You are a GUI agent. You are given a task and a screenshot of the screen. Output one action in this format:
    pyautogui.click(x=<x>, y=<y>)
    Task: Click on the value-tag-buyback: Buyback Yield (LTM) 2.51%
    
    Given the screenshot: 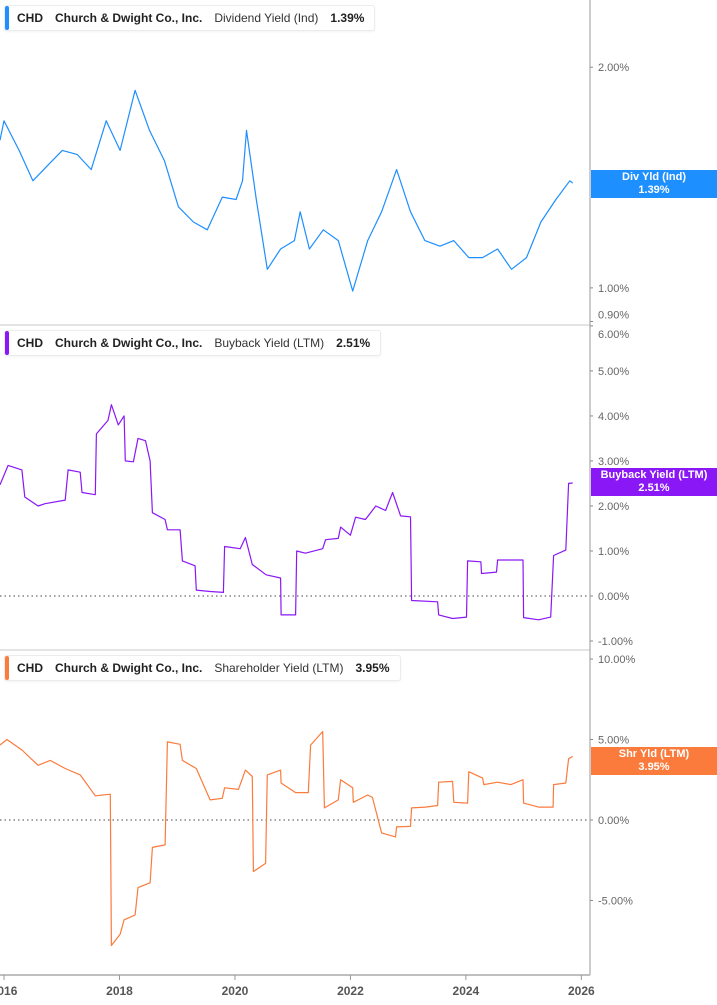 What is the action you would take?
    pyautogui.click(x=654, y=482)
    